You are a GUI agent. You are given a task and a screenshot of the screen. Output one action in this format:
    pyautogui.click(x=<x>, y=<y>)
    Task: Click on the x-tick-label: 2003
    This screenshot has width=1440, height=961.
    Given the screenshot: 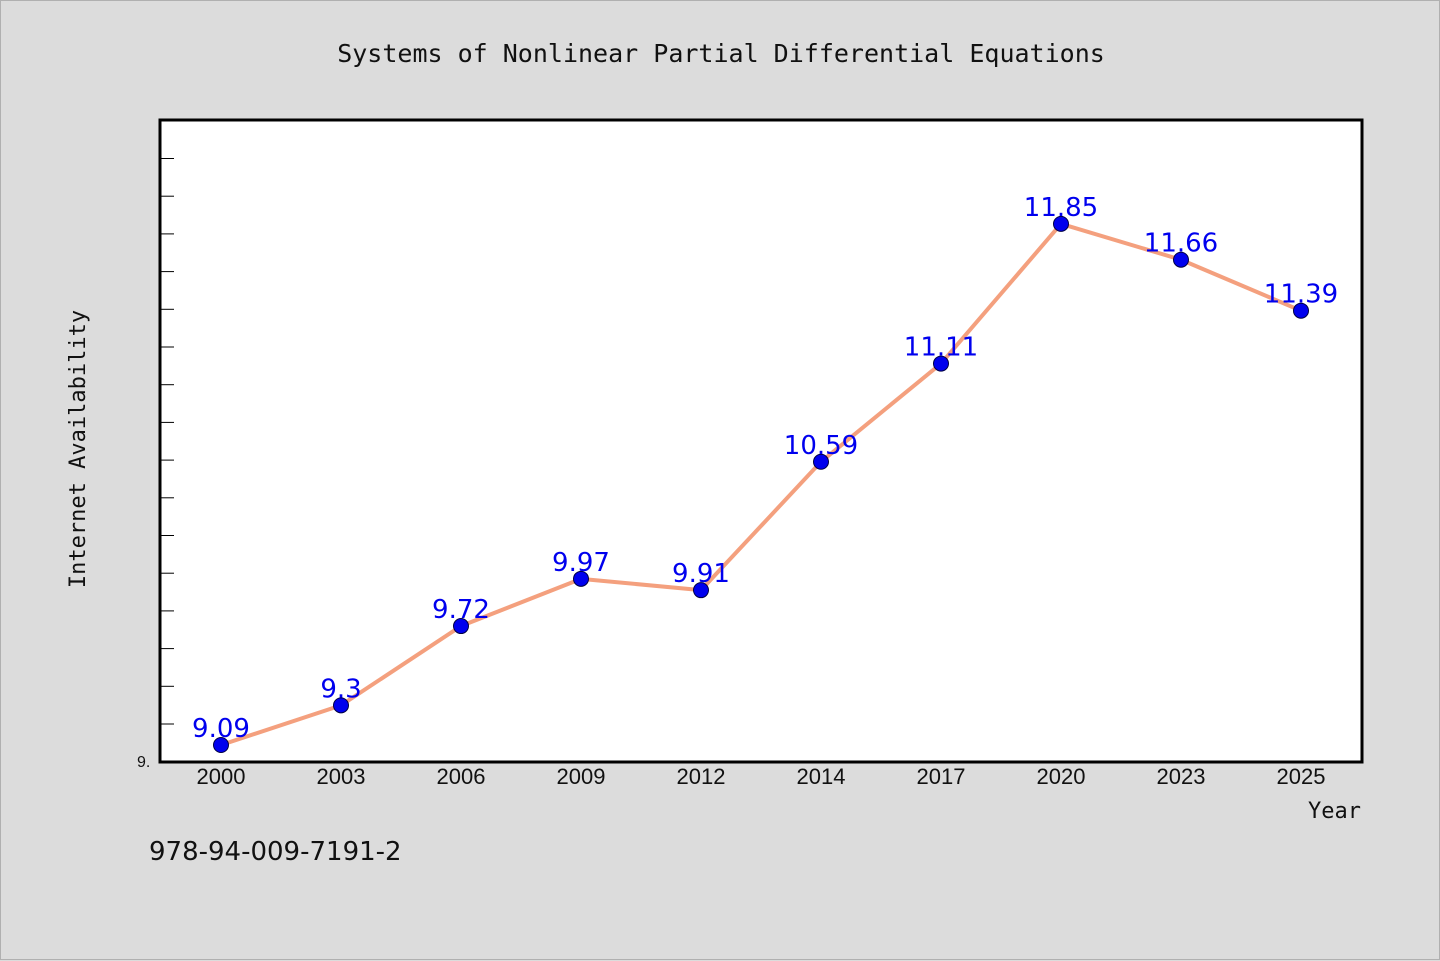 What is the action you would take?
    pyautogui.click(x=341, y=776)
    